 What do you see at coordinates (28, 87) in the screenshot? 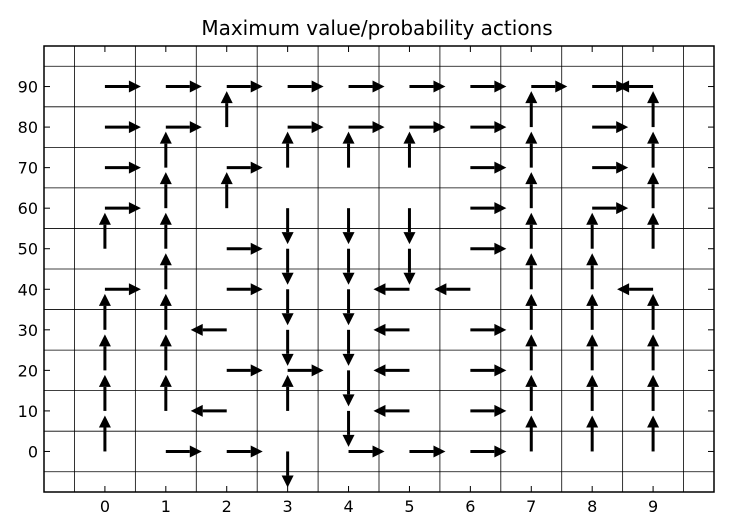
I see `y-tick-label: 90` at bounding box center [28, 87].